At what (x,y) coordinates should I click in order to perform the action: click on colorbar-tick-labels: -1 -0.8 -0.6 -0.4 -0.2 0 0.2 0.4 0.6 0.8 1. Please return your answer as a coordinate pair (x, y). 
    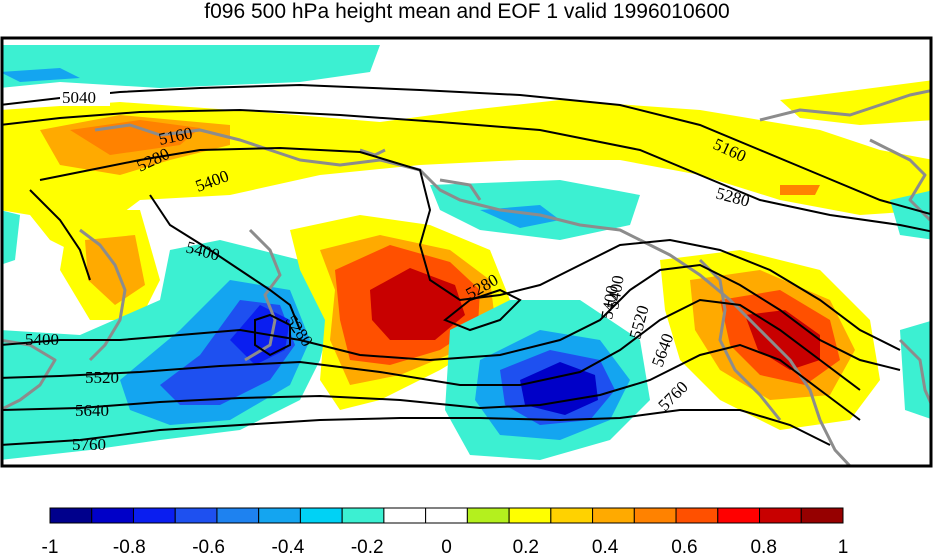
    Looking at the image, I should click on (445, 547).